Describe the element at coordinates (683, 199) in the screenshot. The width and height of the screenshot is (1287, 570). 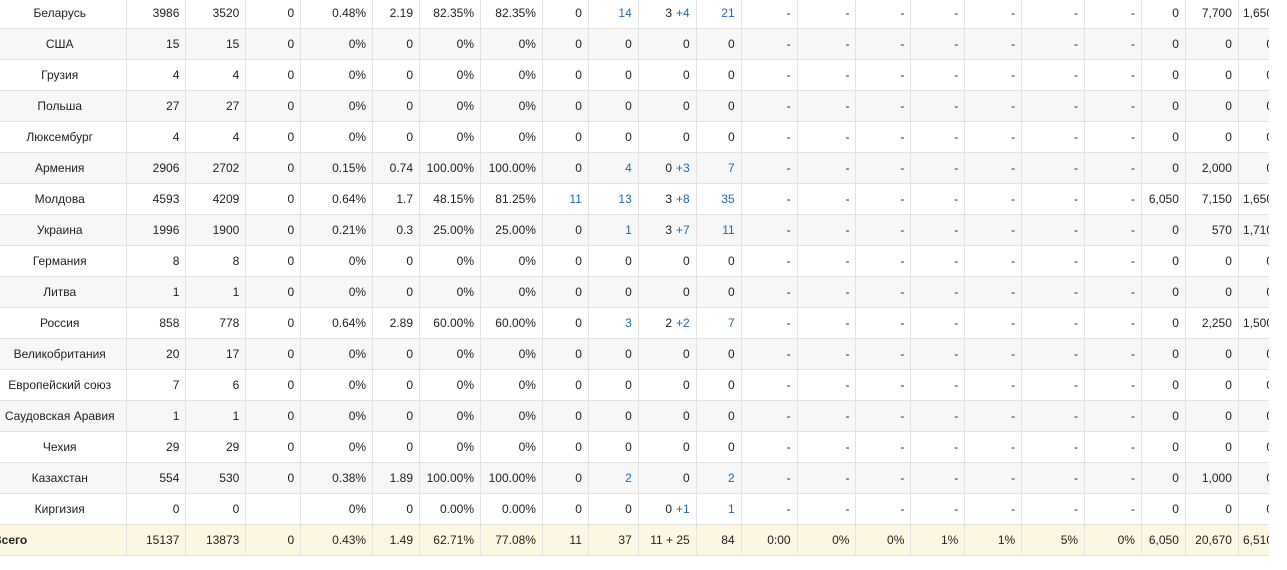
I see `split-plus-value: +8` at that location.